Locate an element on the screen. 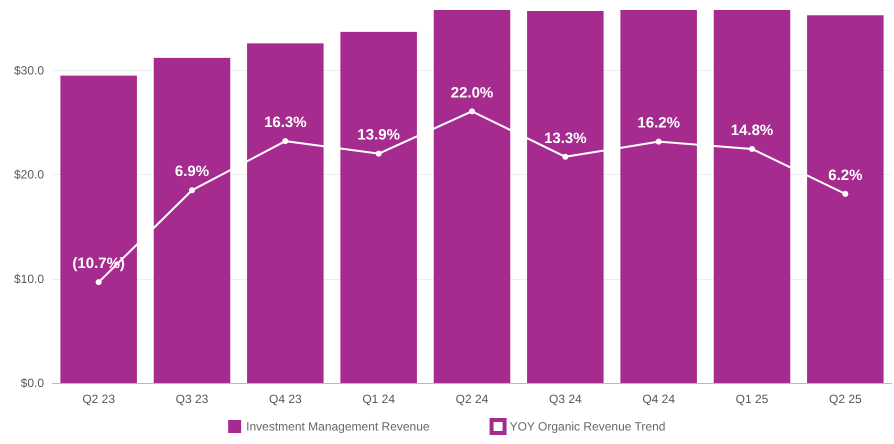 Image resolution: width=894 pixels, height=444 pixels. data-label: 6.9% is located at coordinates (192, 171).